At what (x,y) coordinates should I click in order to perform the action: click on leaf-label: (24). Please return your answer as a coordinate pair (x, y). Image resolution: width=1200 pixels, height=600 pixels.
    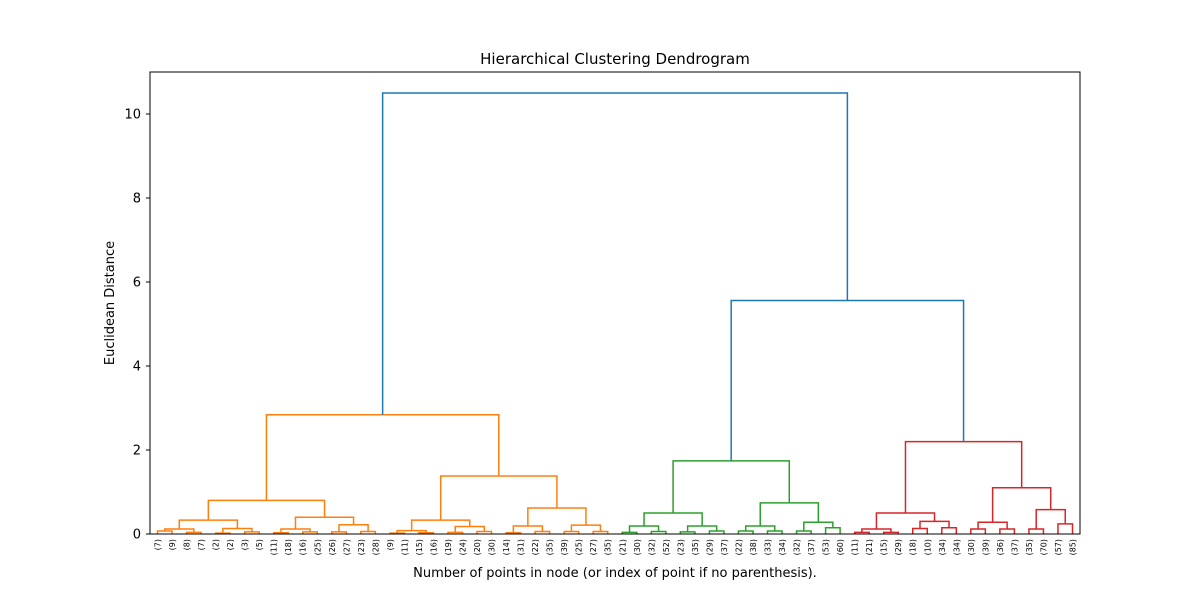
    Looking at the image, I should click on (463, 547).